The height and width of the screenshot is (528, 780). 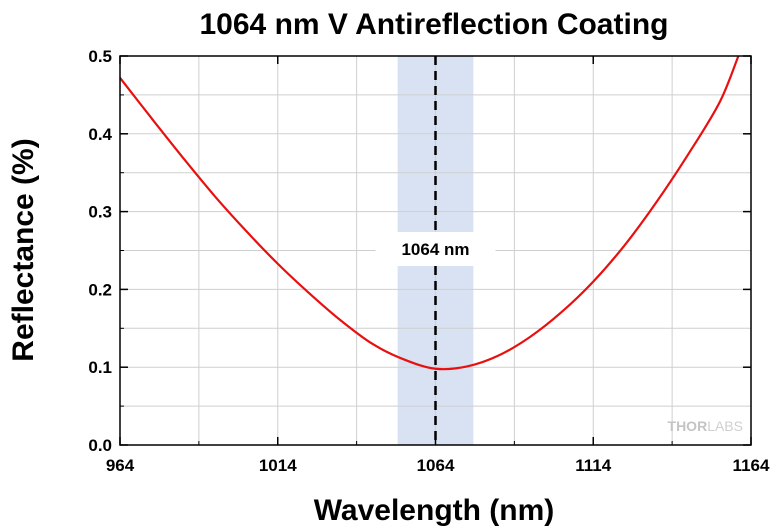 What do you see at coordinates (593, 465) in the screenshot?
I see `x-tick-label: 1114` at bounding box center [593, 465].